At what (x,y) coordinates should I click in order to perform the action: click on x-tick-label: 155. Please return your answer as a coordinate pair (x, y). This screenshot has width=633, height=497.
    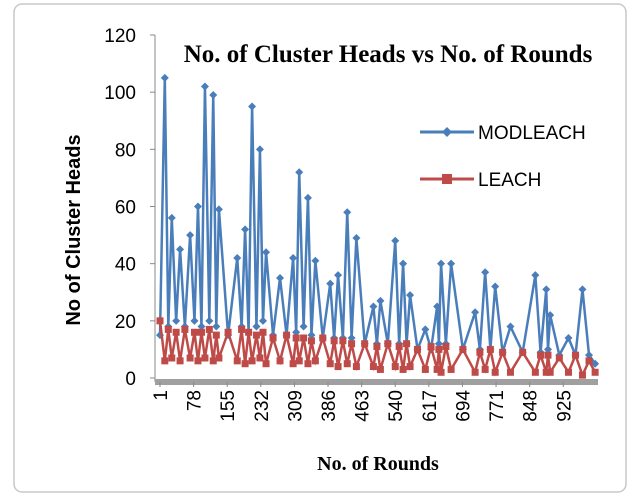
    Looking at the image, I should click on (228, 406).